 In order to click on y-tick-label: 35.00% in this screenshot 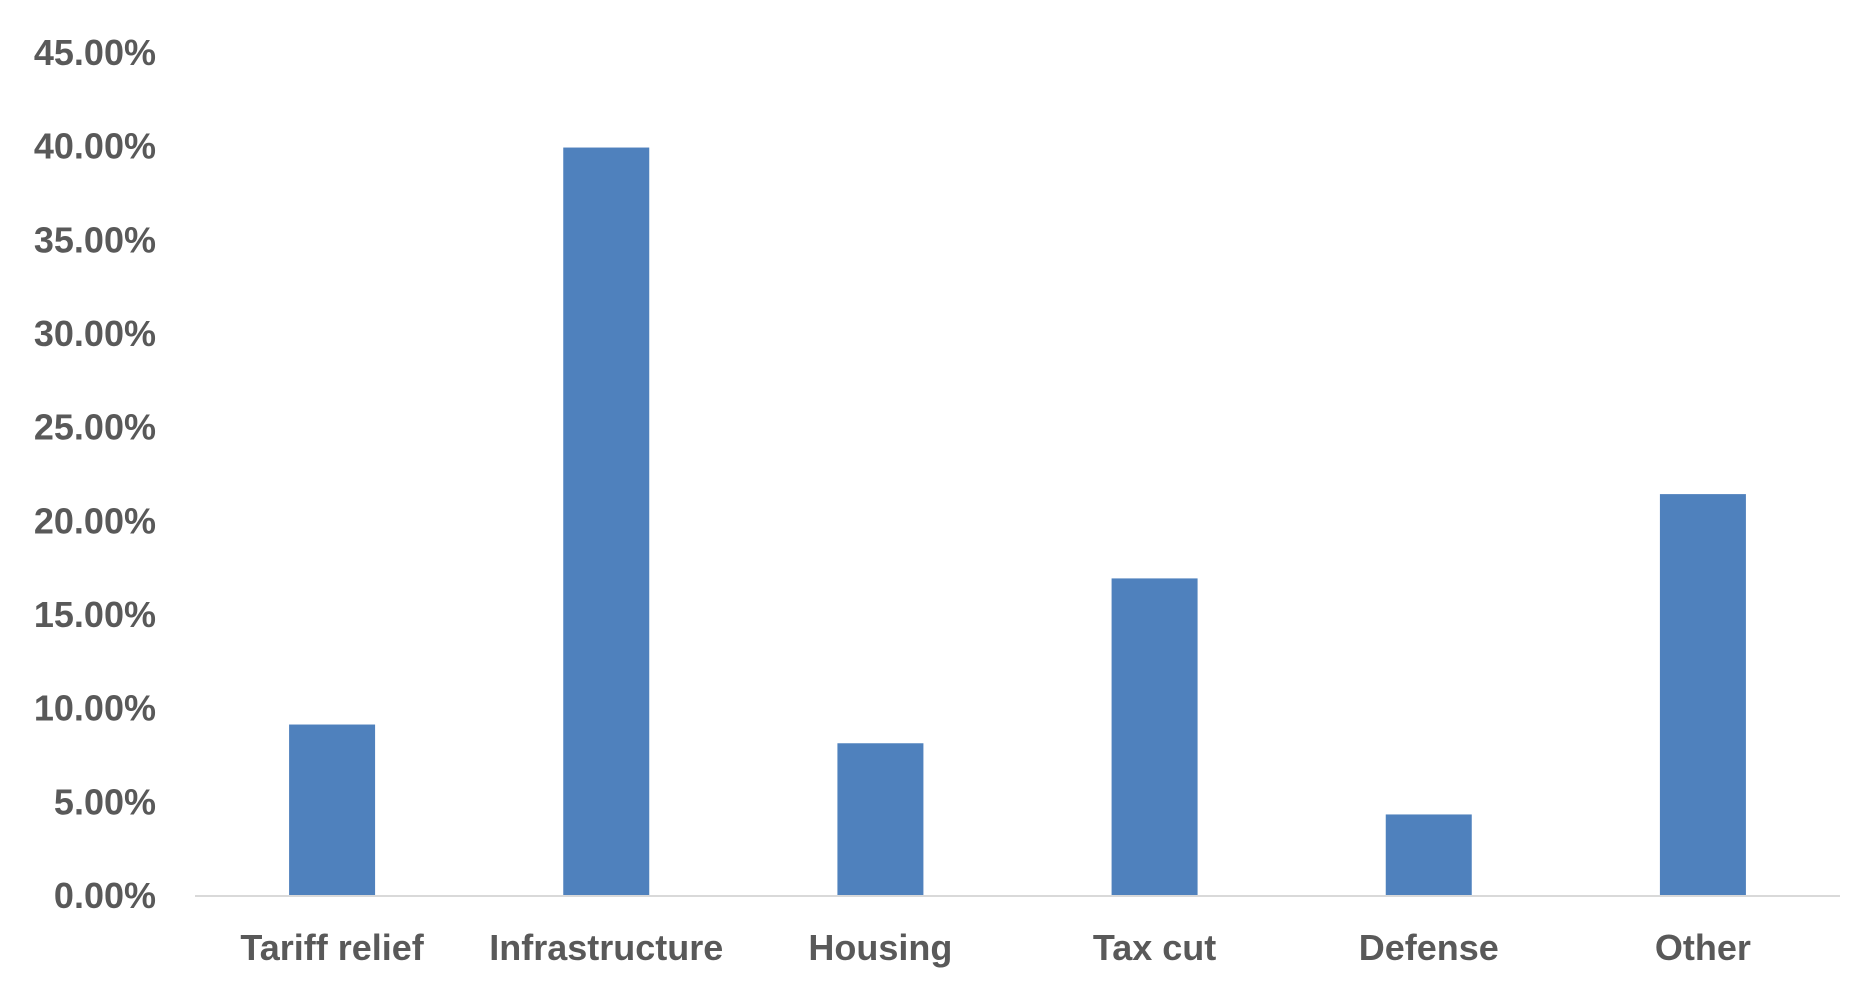, I will do `click(95, 239)`.